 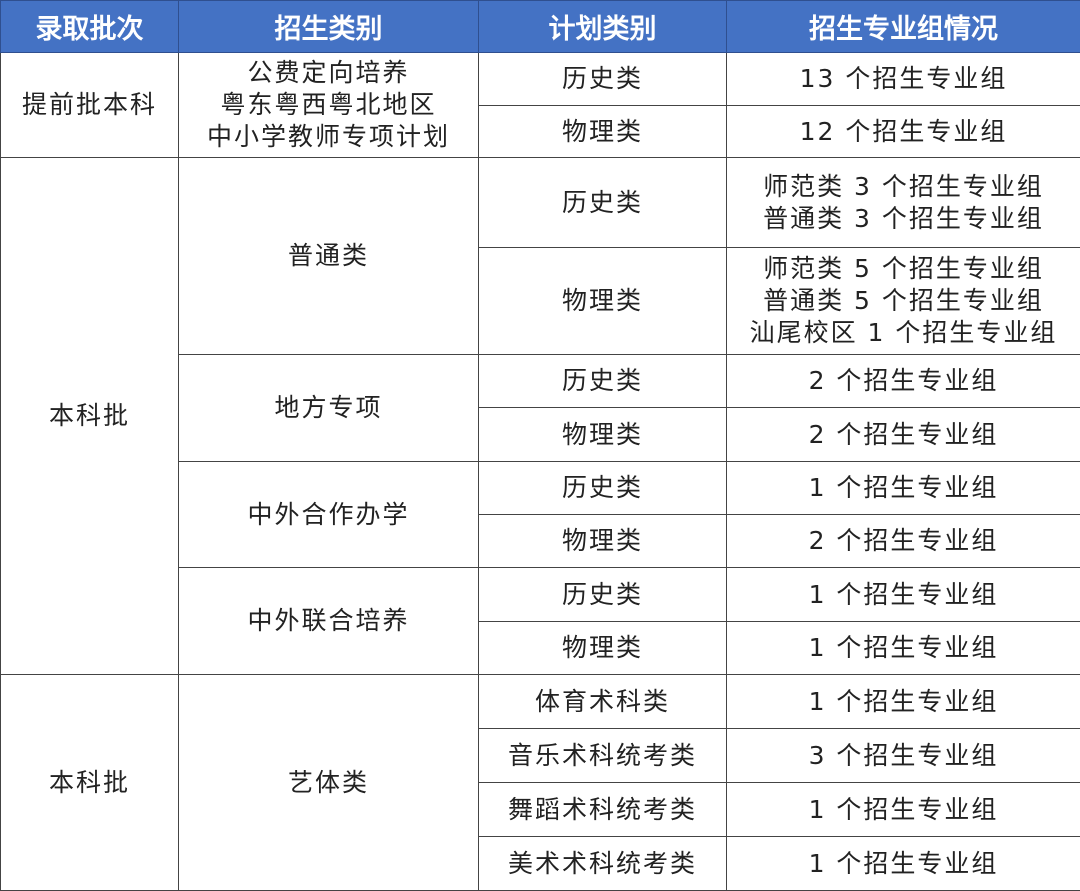 I want to click on category-cell-line: 艺体类, so click(x=328, y=782).